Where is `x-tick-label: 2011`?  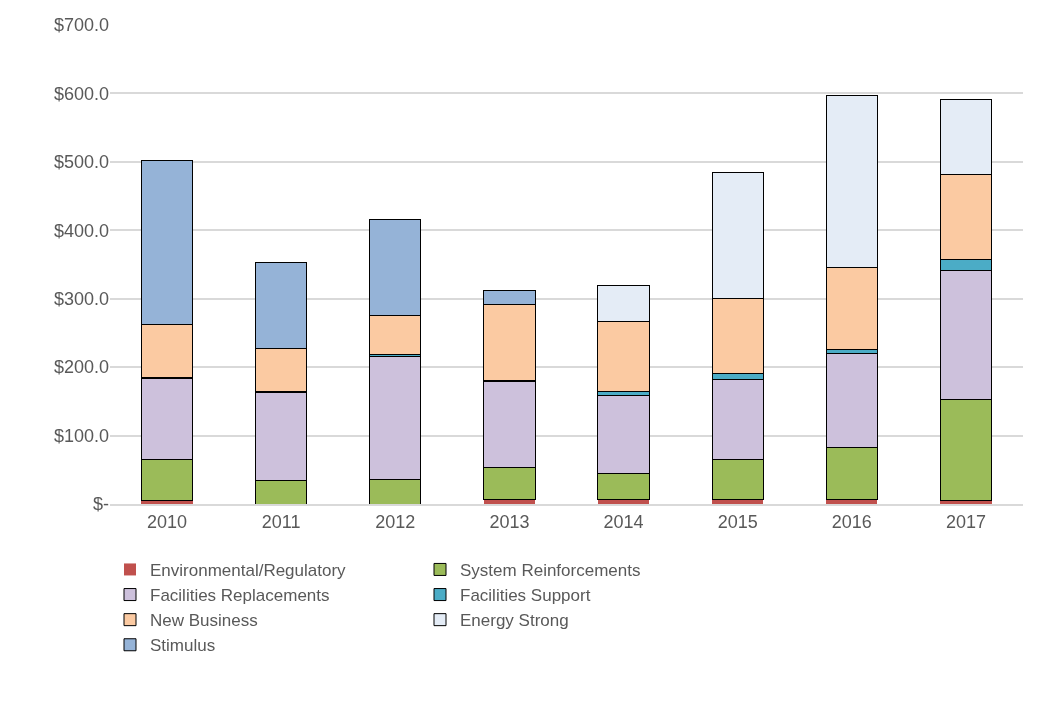
x-tick-label: 2011 is located at coordinates (281, 521).